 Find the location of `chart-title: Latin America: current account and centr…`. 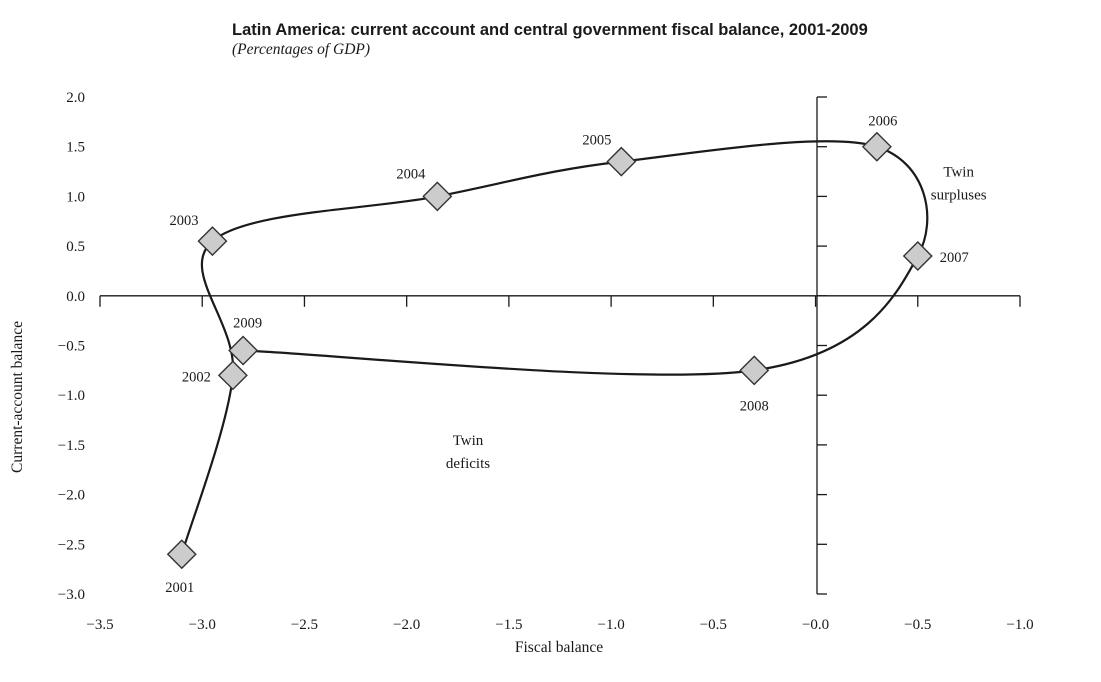

chart-title: Latin America: current account and centr… is located at coordinates (550, 30).